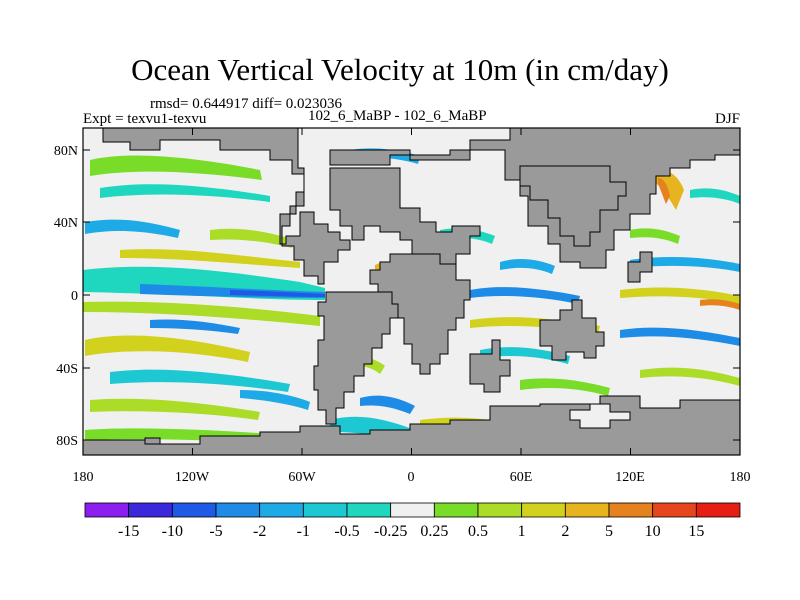  I want to click on island, so click(152, 441).